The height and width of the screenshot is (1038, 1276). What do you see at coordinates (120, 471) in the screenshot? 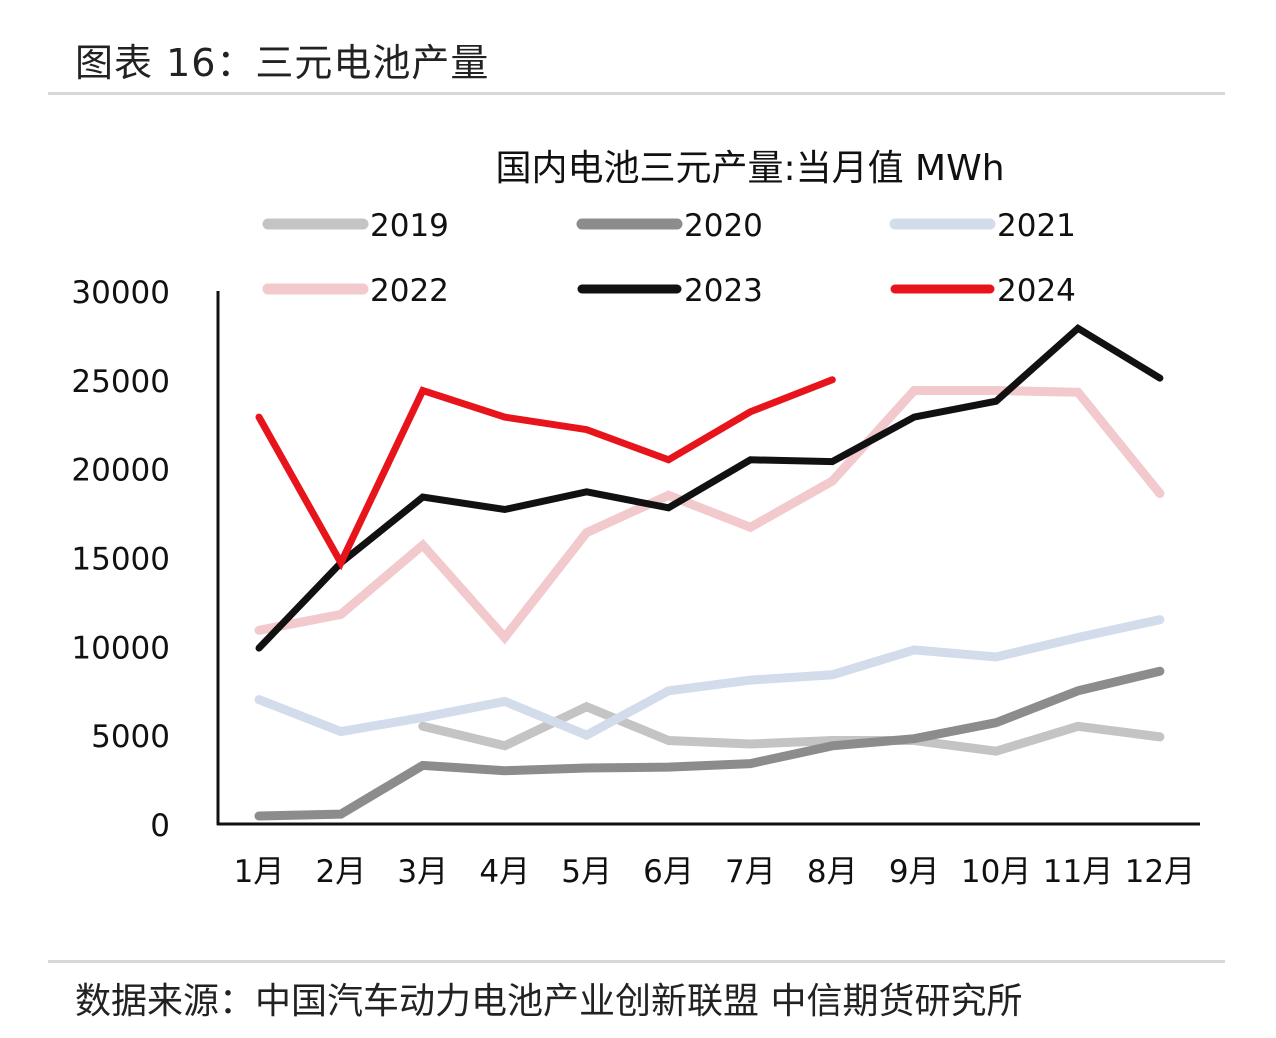
I see `y-tick-label: 20000` at bounding box center [120, 471].